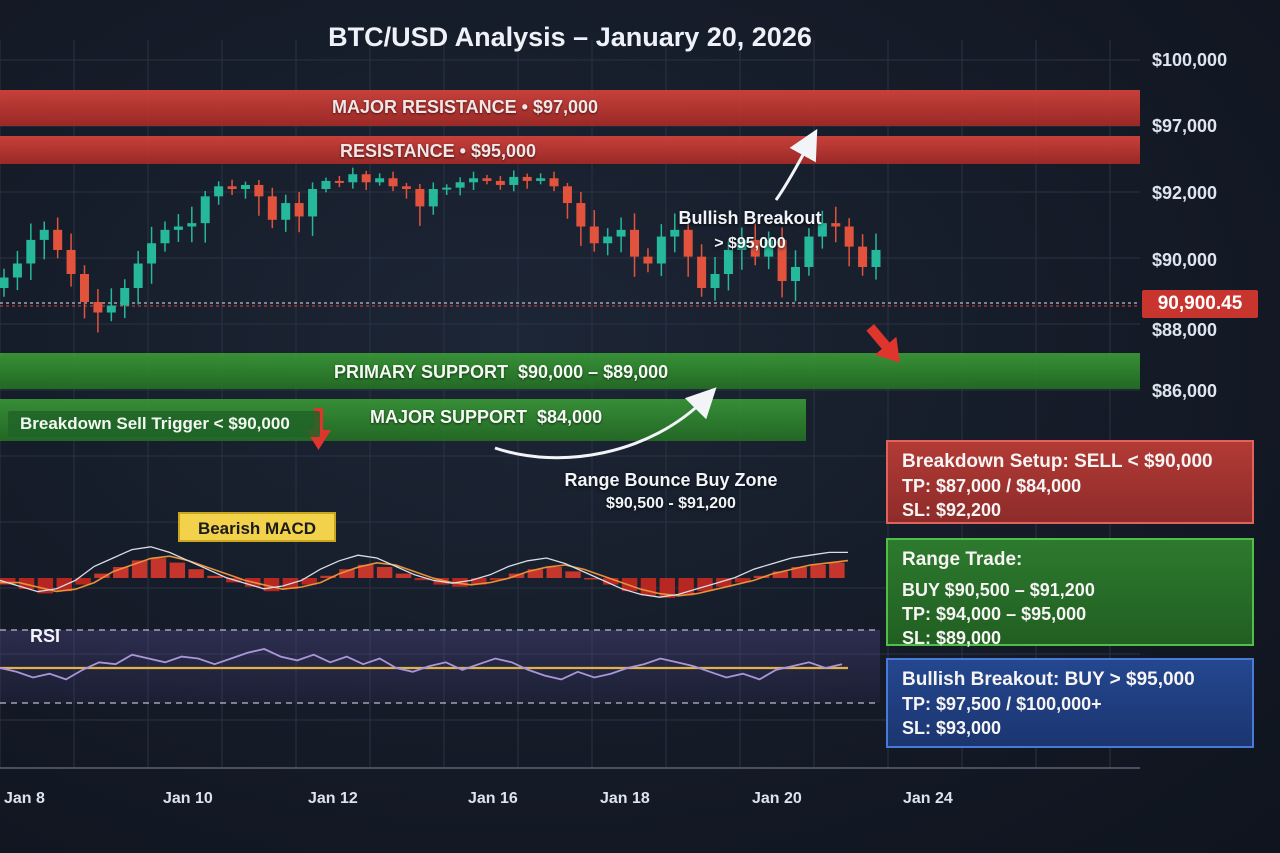  I want to click on breakdown-trigger-label: Breakdown Sell Trigger < $90,000, so click(164, 424).